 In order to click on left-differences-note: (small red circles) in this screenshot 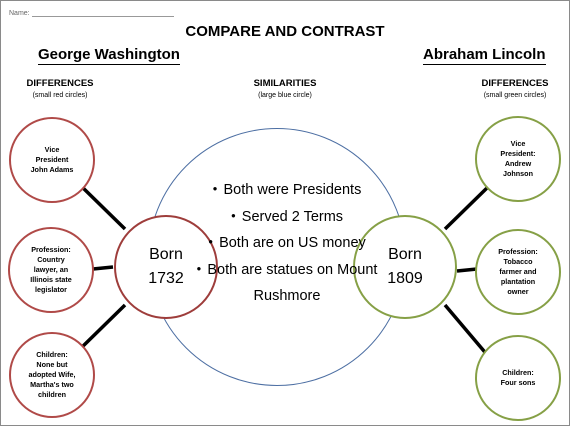, I will do `click(60, 95)`.